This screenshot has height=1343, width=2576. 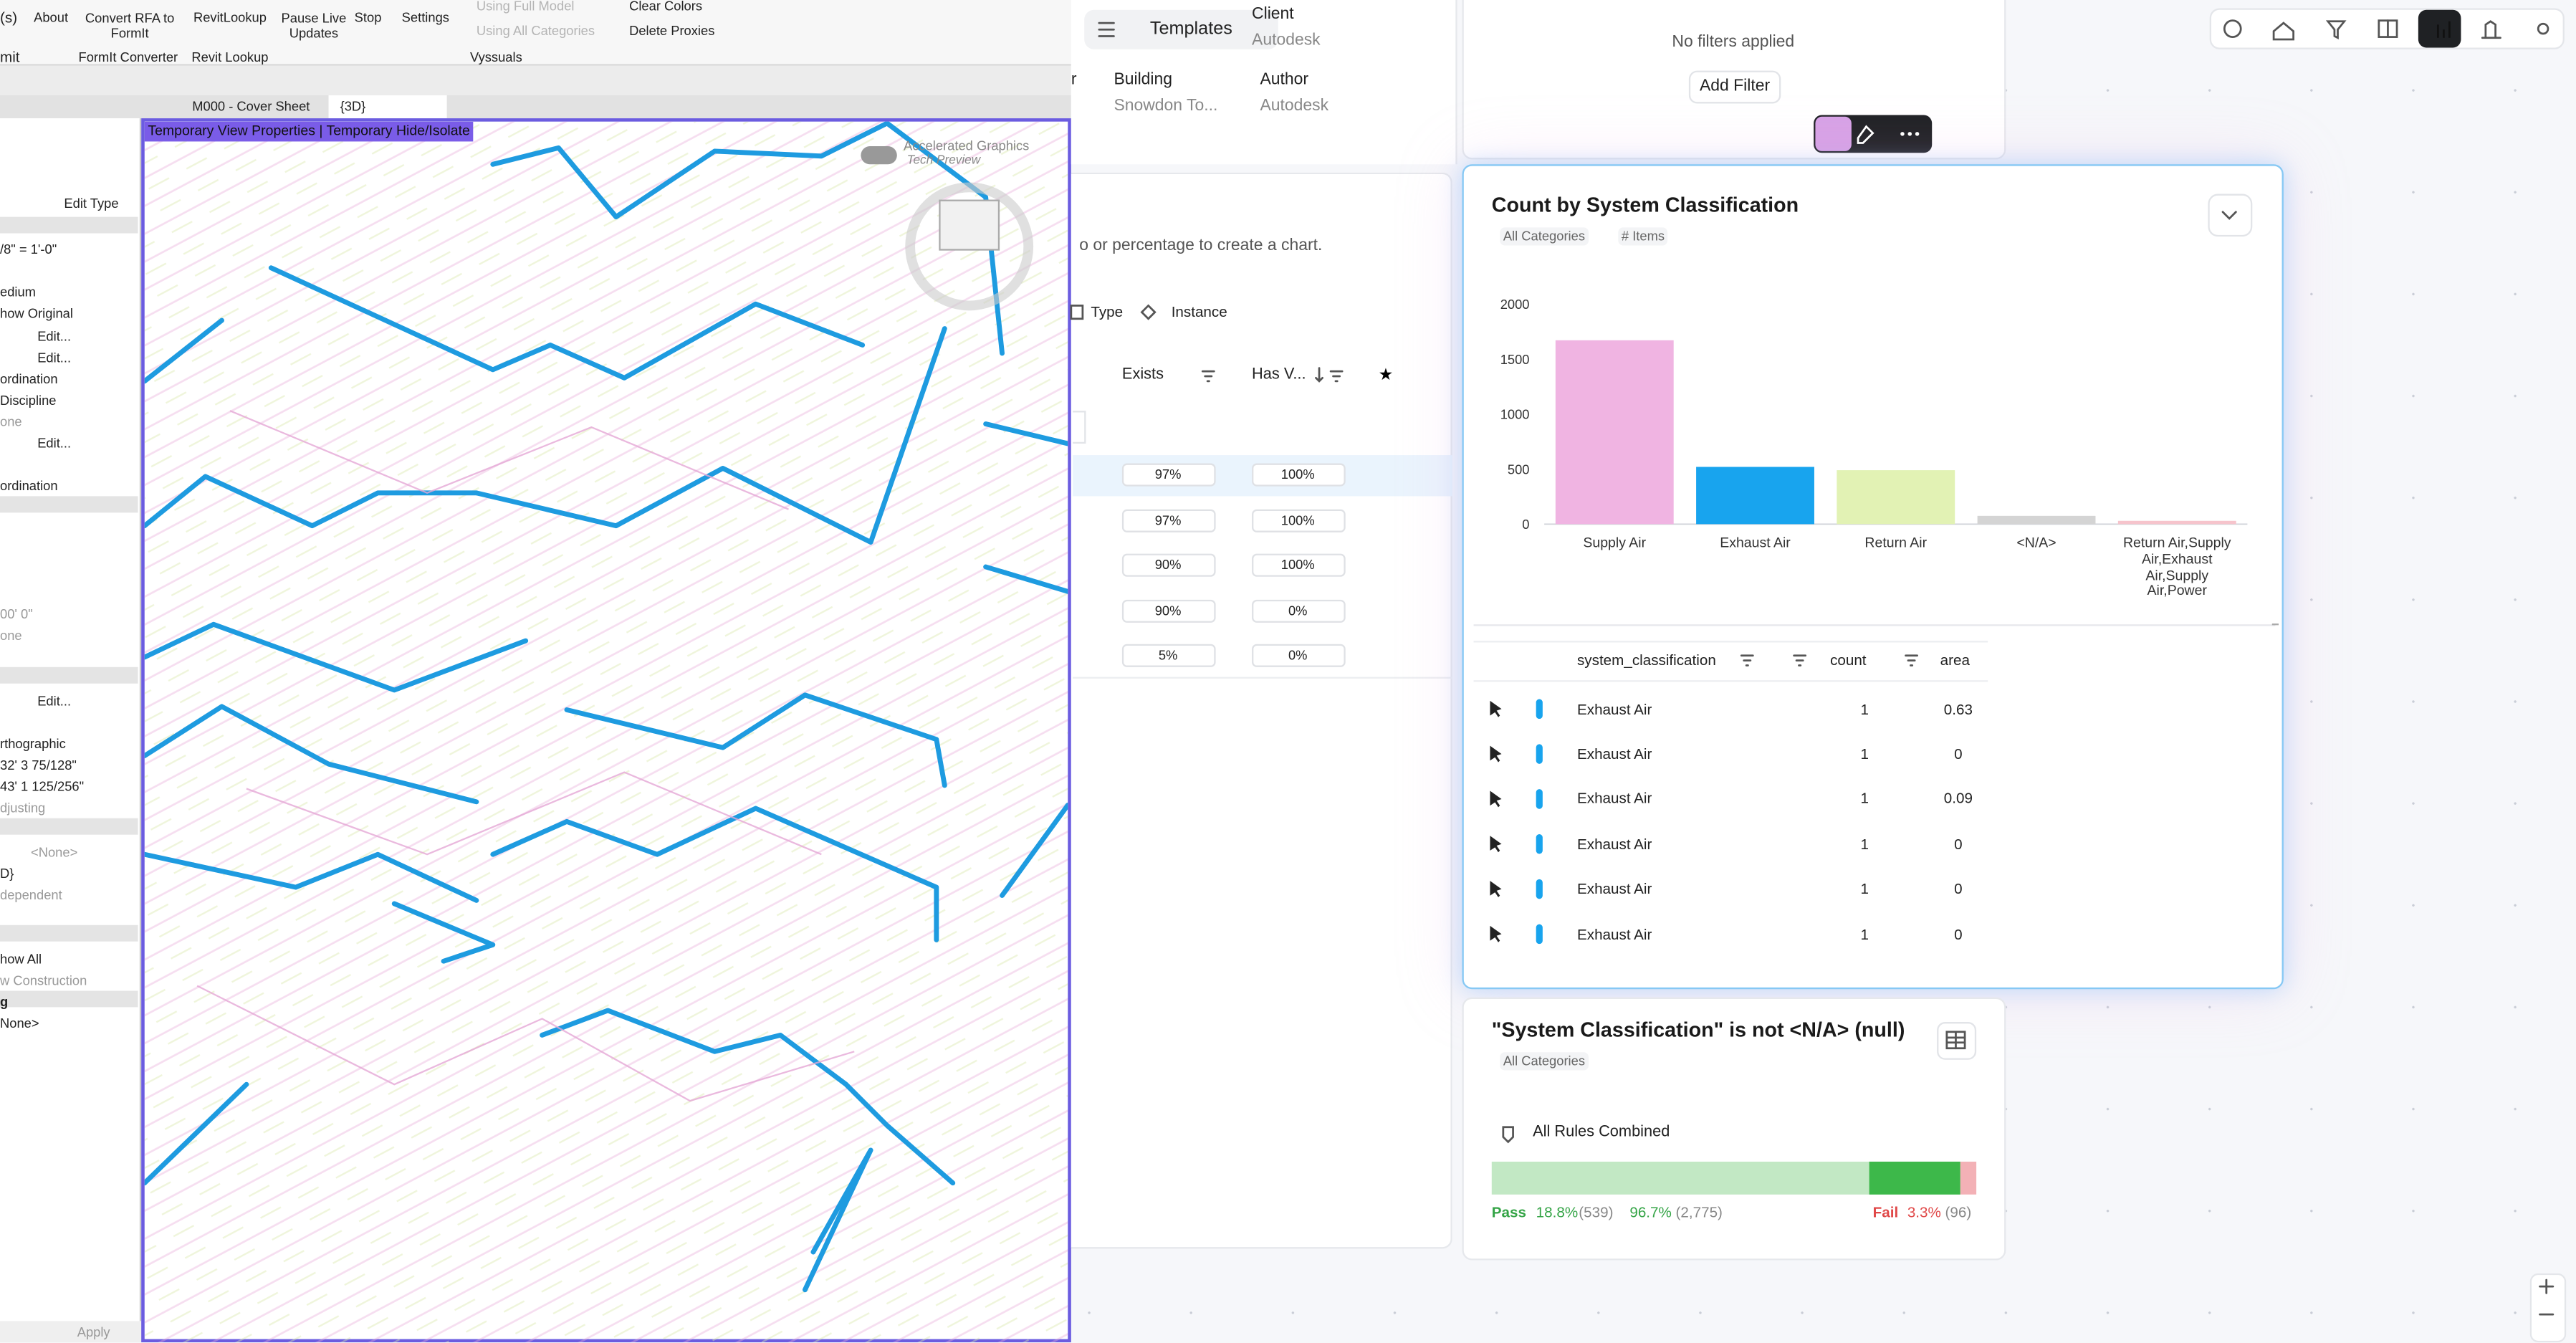 I want to click on ribbon-text: (s), so click(x=9, y=18).